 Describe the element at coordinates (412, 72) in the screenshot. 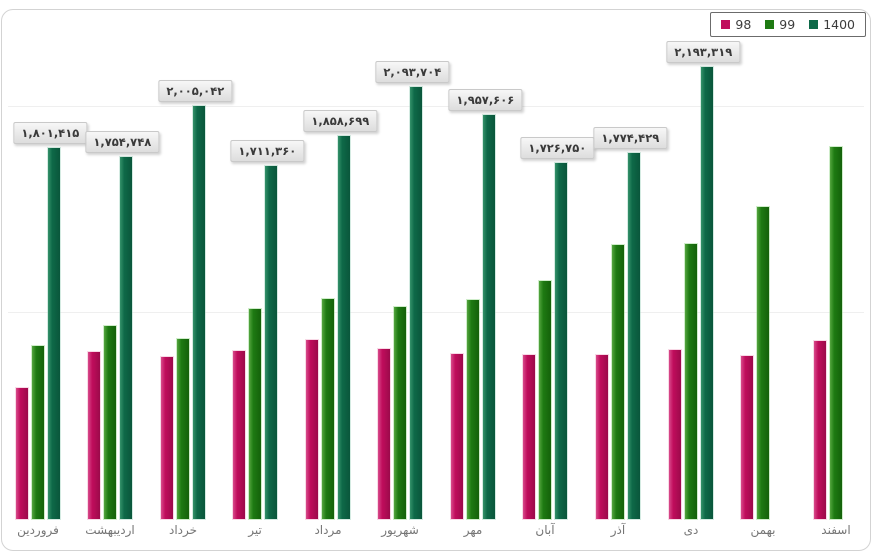

I see `data-label-6: ۲,۰۹۳,۷۰۴` at that location.